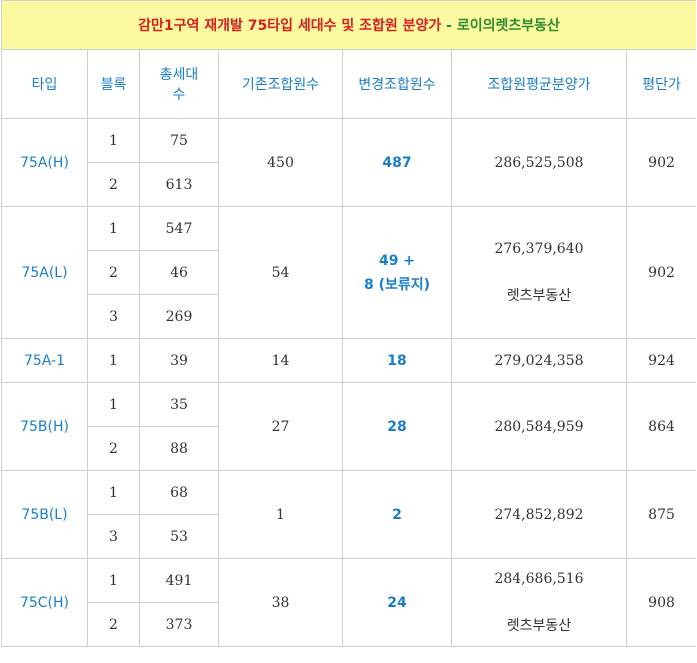 The height and width of the screenshot is (663, 697). What do you see at coordinates (397, 284) in the screenshot?
I see `changed-members-line2: 8 (보류지)` at bounding box center [397, 284].